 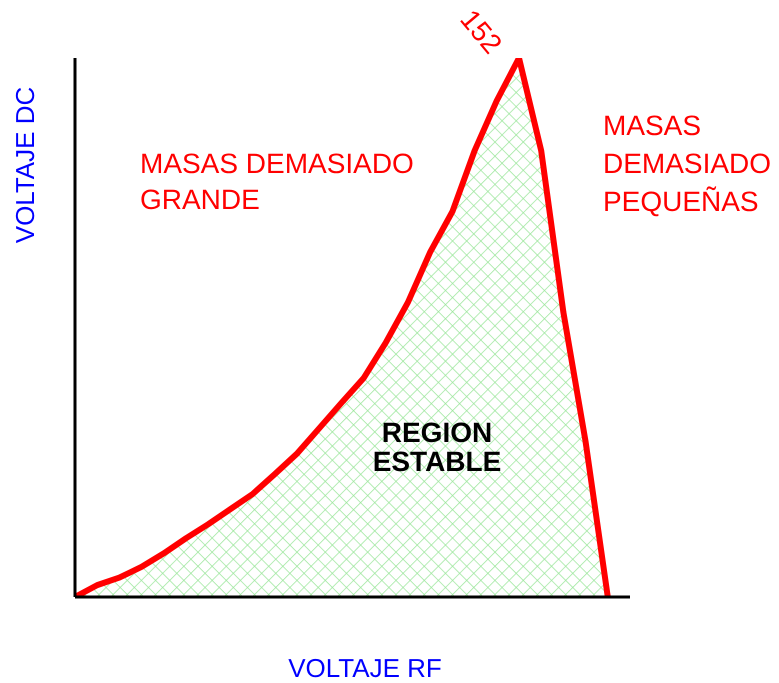 I want to click on annotation: 152, so click(x=481, y=33).